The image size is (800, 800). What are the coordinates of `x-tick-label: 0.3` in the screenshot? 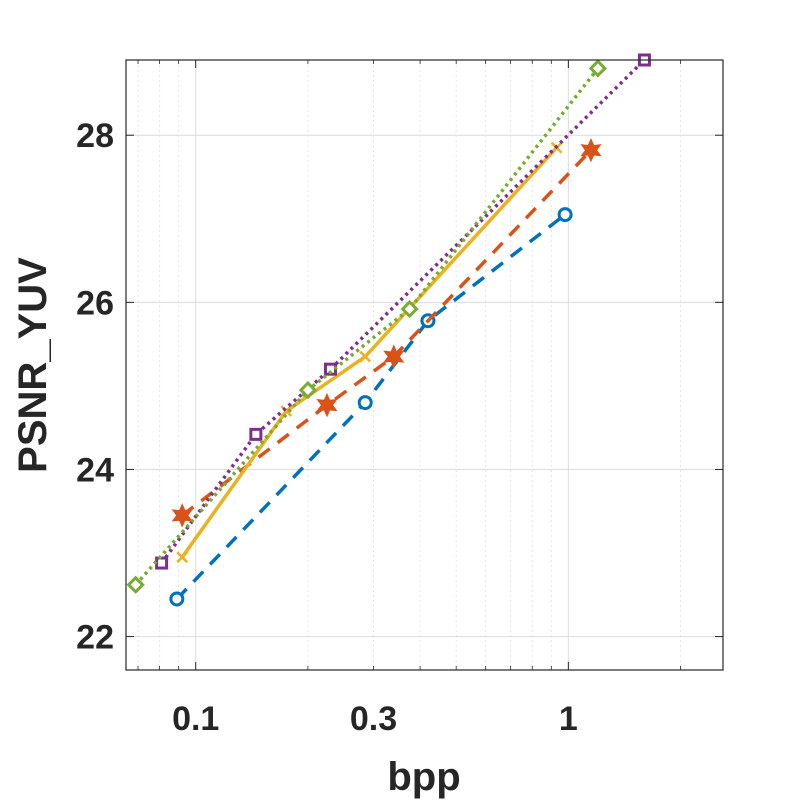 It's located at (373, 719).